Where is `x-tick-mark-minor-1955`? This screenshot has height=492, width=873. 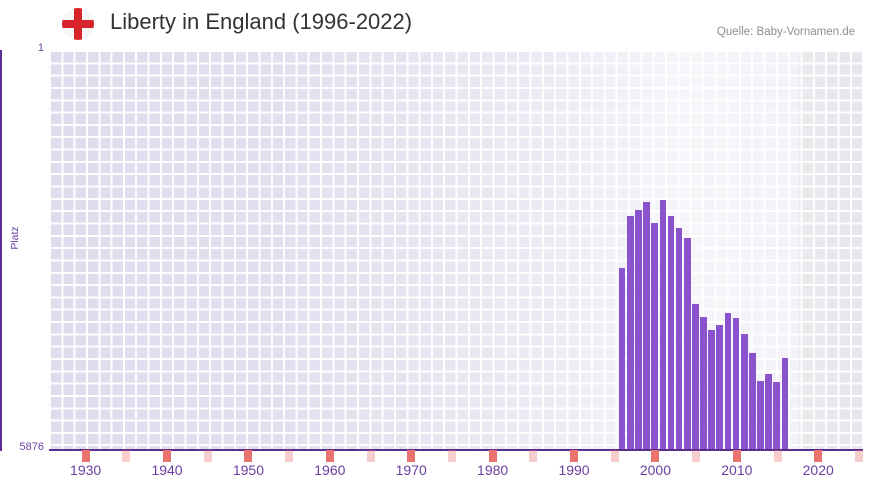 x-tick-mark-minor-1955 is located at coordinates (289, 456).